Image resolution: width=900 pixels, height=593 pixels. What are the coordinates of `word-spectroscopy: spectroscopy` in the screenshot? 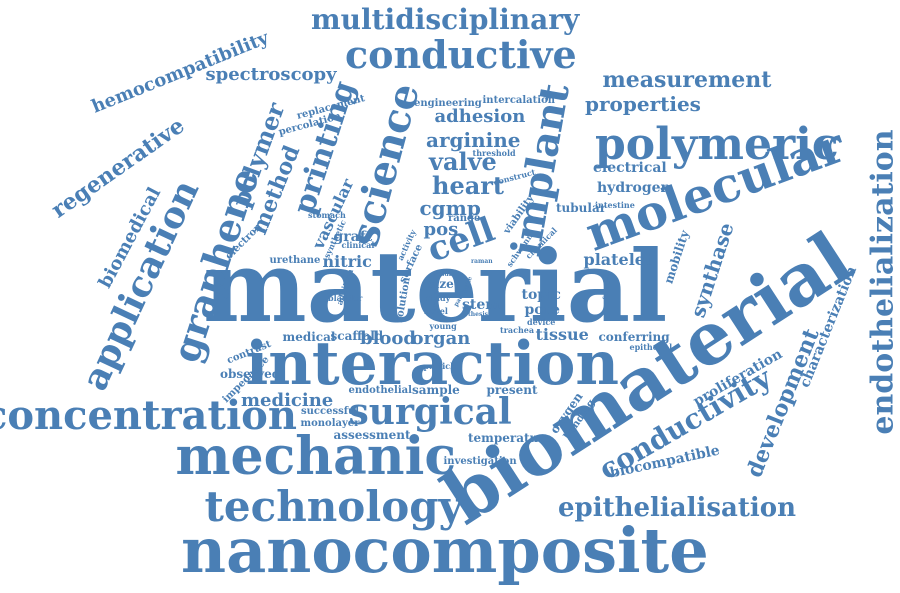 It's located at (271, 74).